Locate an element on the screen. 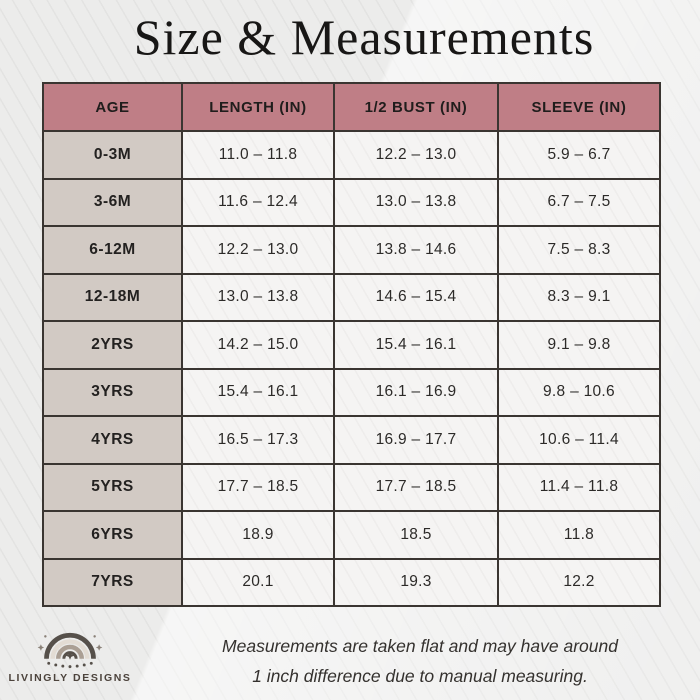  value-cell: 14.2 – 15.0 is located at coordinates (258, 345).